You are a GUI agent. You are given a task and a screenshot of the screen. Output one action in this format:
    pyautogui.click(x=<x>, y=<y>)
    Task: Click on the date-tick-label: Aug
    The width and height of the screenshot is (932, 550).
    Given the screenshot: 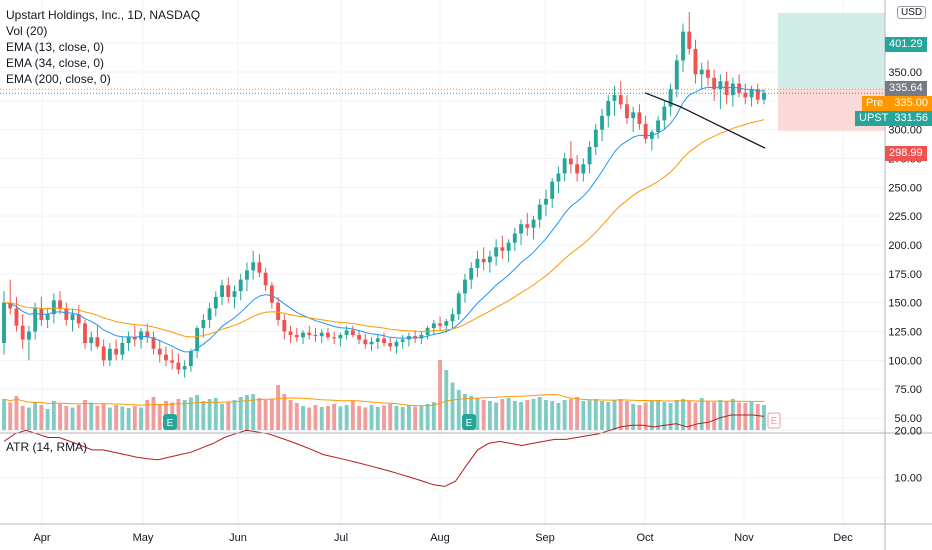 What is the action you would take?
    pyautogui.click(x=440, y=538)
    